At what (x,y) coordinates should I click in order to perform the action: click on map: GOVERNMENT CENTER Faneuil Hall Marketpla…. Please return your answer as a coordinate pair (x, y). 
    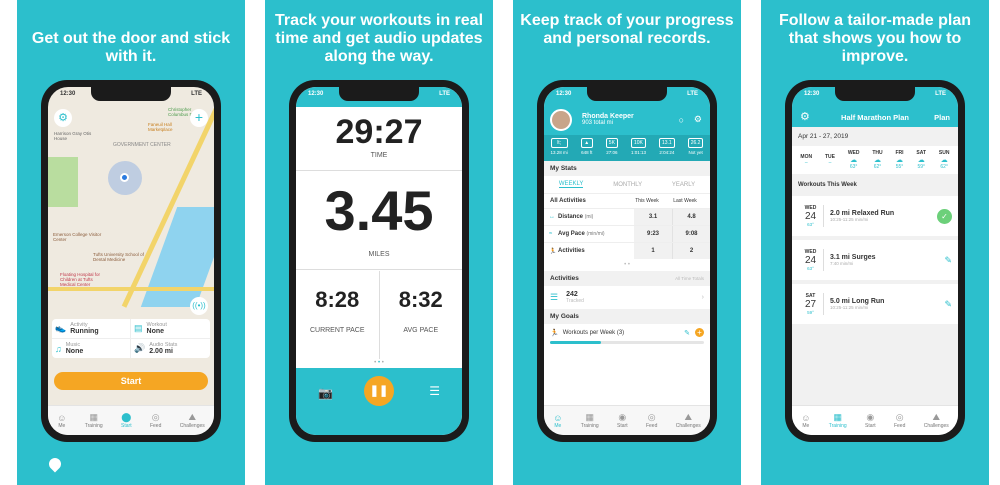
    Looking at the image, I should click on (131, 261).